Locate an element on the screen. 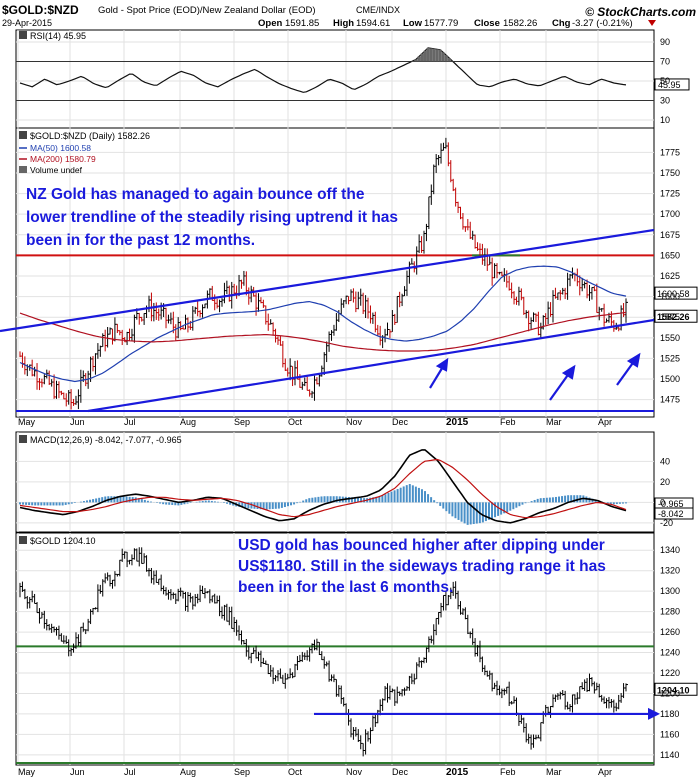 Image resolution: width=700 pixels, height=780 pixels. ma200-line is located at coordinates (323, 331).